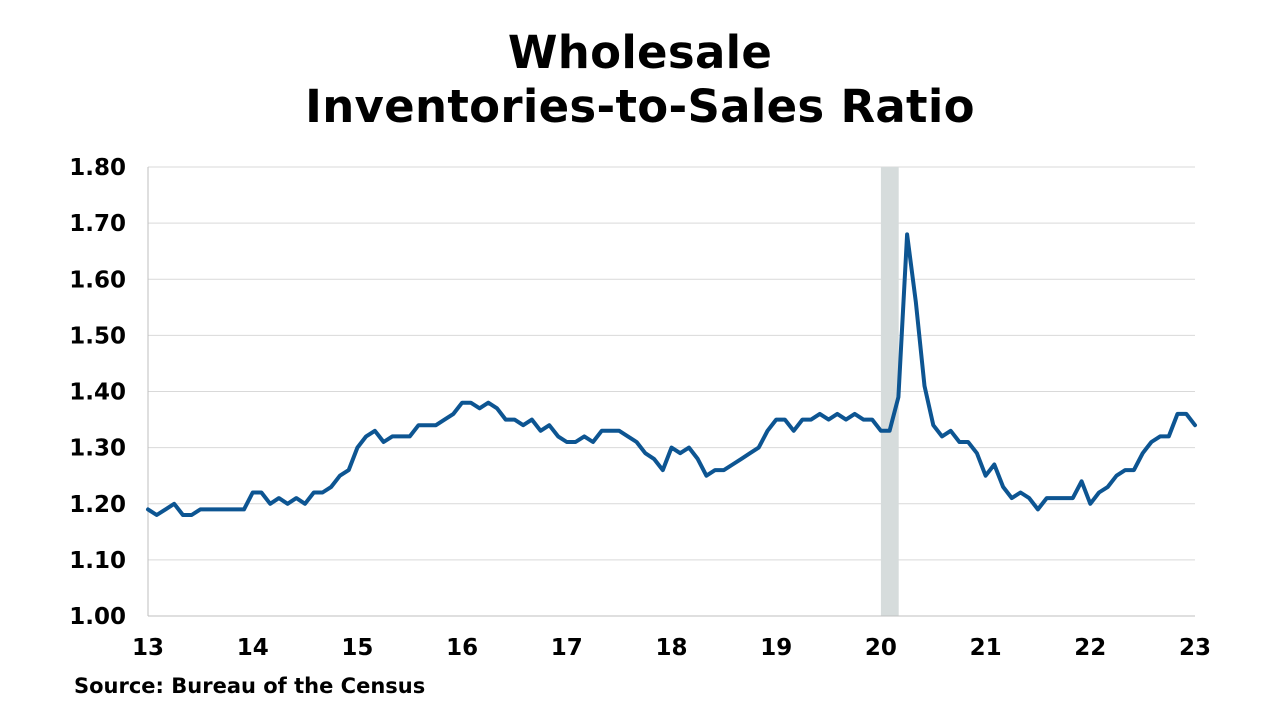 This screenshot has height=720, width=1280. Describe the element at coordinates (1195, 648) in the screenshot. I see `x-tick-label: 23` at that location.